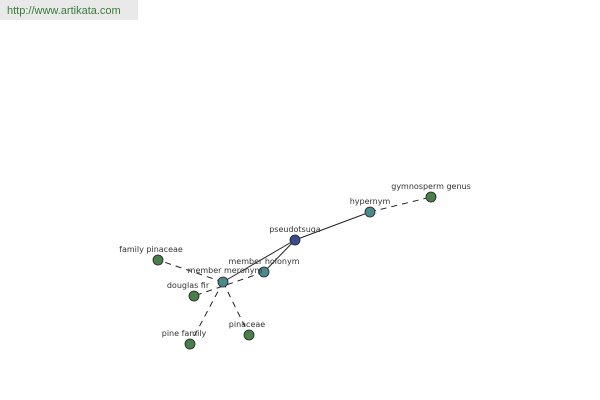 This screenshot has height=400, width=600. I want to click on node-label: hypernym, so click(370, 201).